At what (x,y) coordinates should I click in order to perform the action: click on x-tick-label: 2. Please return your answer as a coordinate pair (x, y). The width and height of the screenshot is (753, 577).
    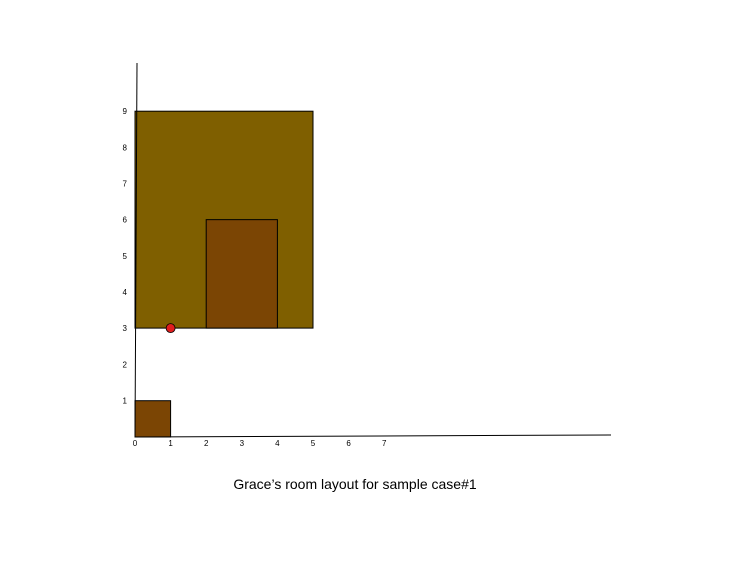
    Looking at the image, I should click on (206, 443).